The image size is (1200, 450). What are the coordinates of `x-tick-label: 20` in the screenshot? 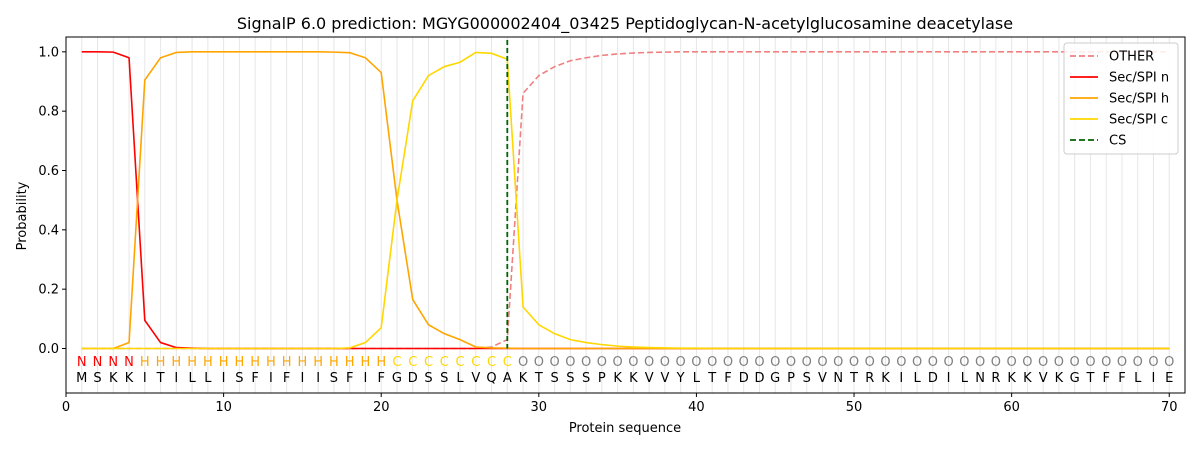 It's located at (381, 407).